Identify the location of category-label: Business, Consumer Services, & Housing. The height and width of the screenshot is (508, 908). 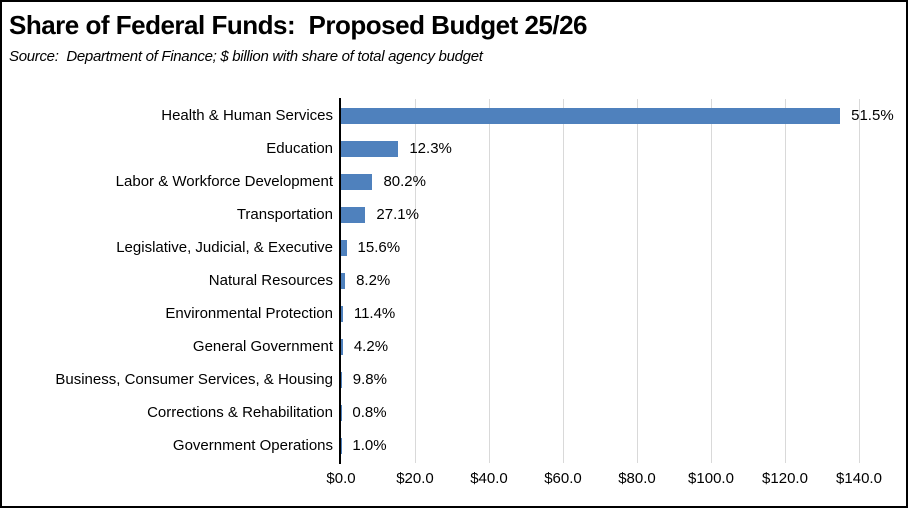
(194, 379).